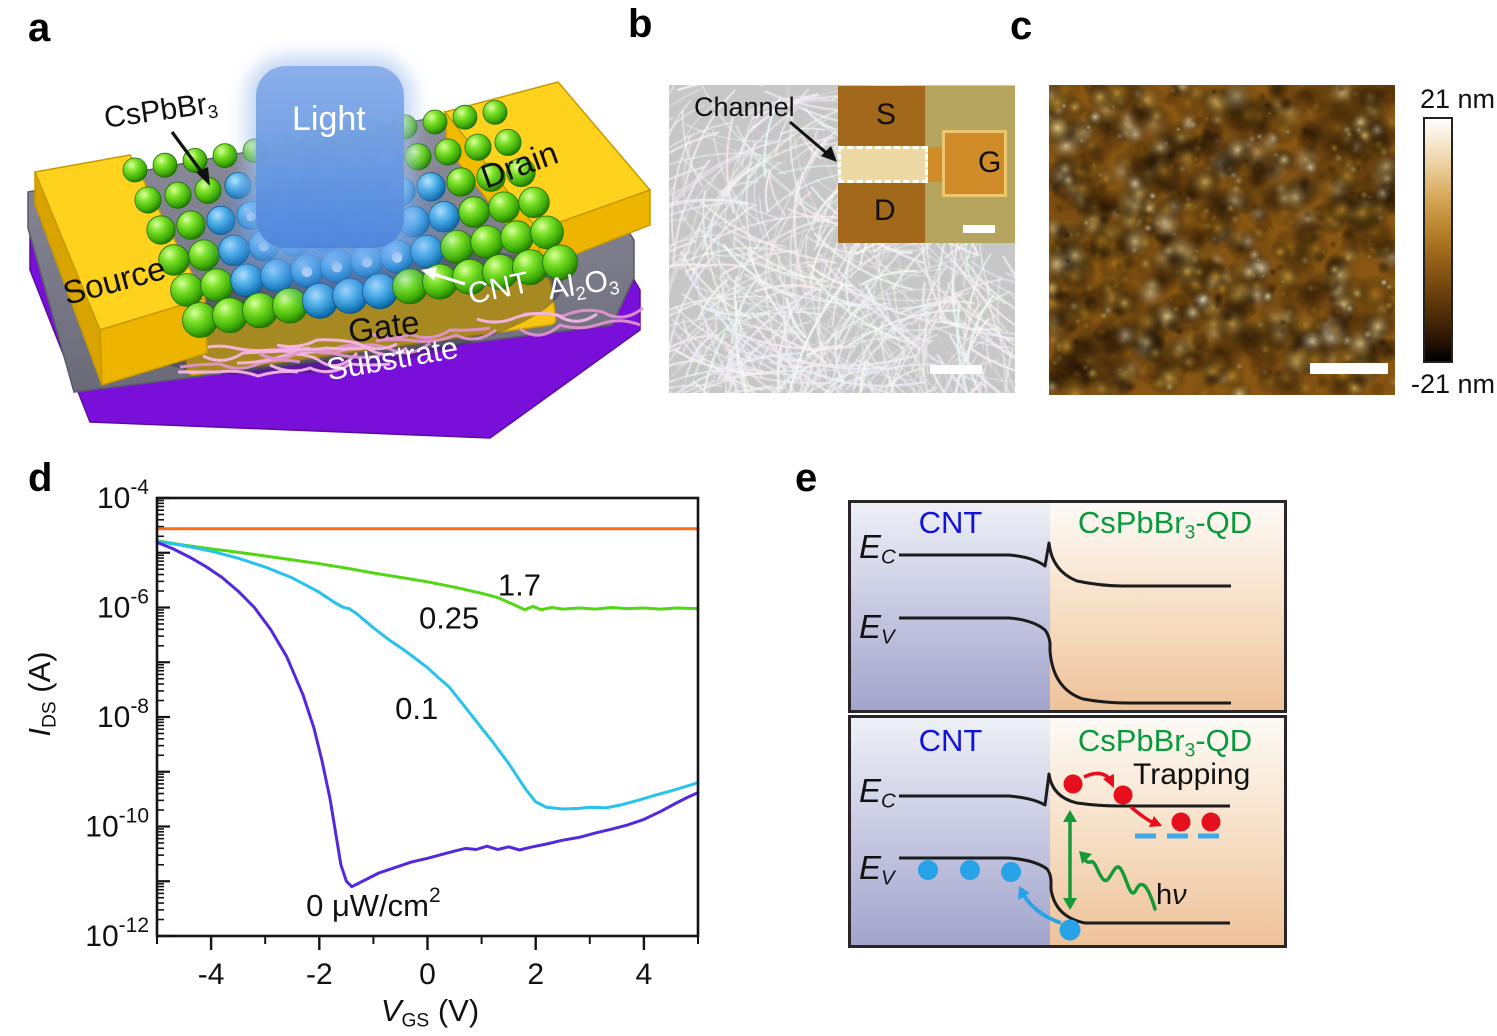  What do you see at coordinates (1131, 740) in the screenshot?
I see `qd-label-base: CsPbBr` at bounding box center [1131, 740].